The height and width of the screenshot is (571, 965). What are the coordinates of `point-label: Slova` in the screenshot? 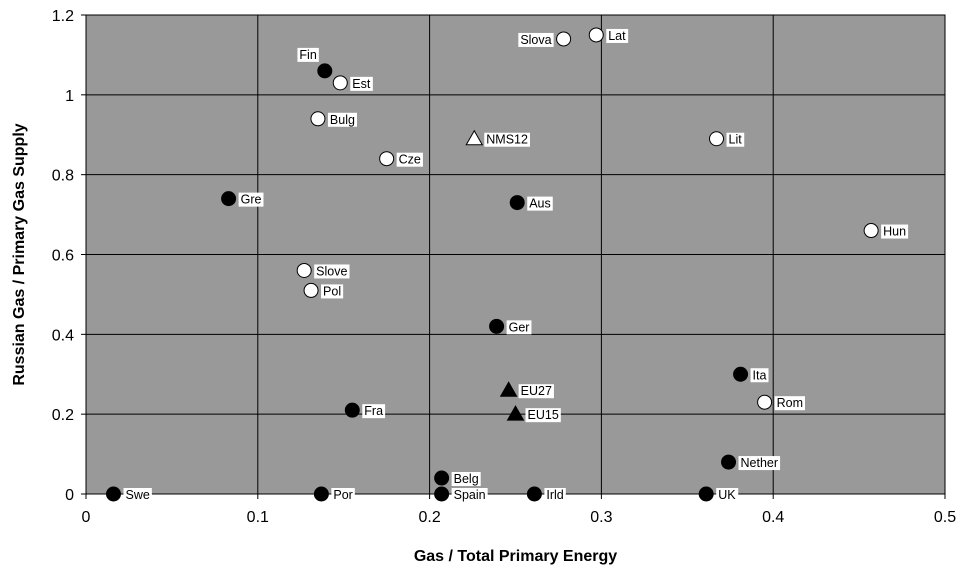 It's located at (535, 40).